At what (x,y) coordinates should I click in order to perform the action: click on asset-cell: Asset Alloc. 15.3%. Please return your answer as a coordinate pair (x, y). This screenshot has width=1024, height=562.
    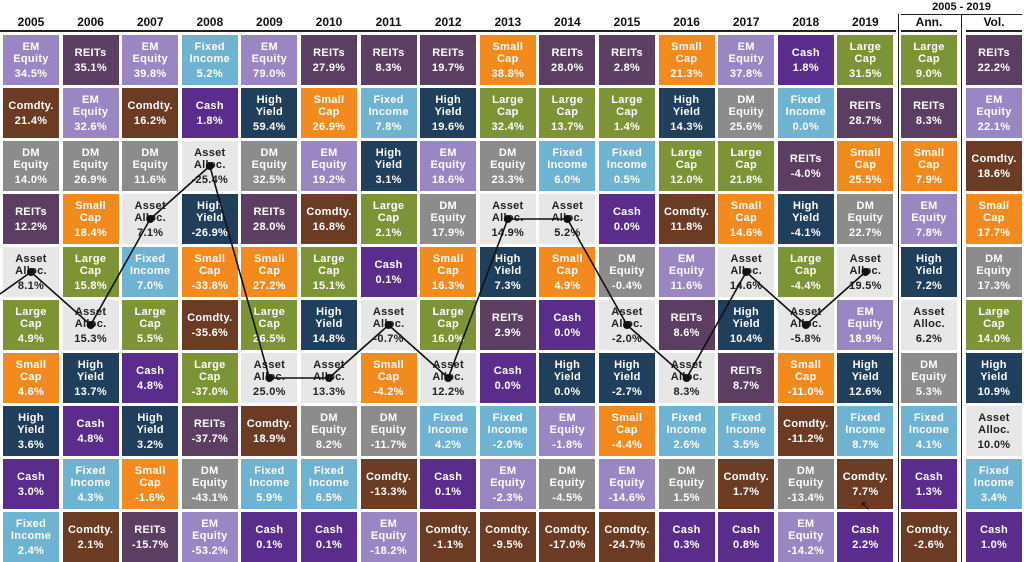
    Looking at the image, I should click on (90, 325).